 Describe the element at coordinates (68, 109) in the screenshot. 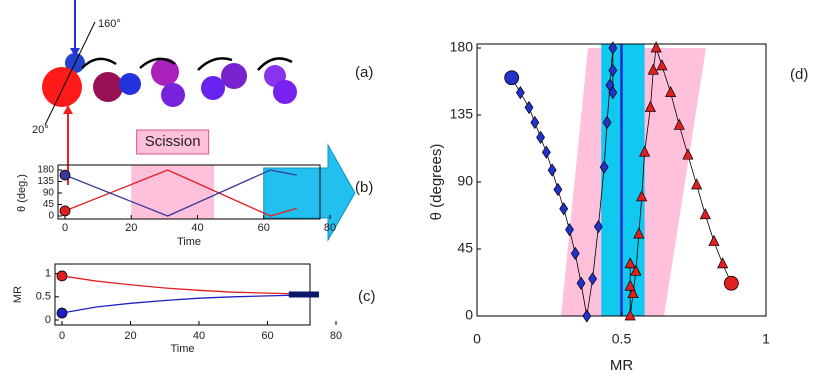

I see `arrow-head` at that location.